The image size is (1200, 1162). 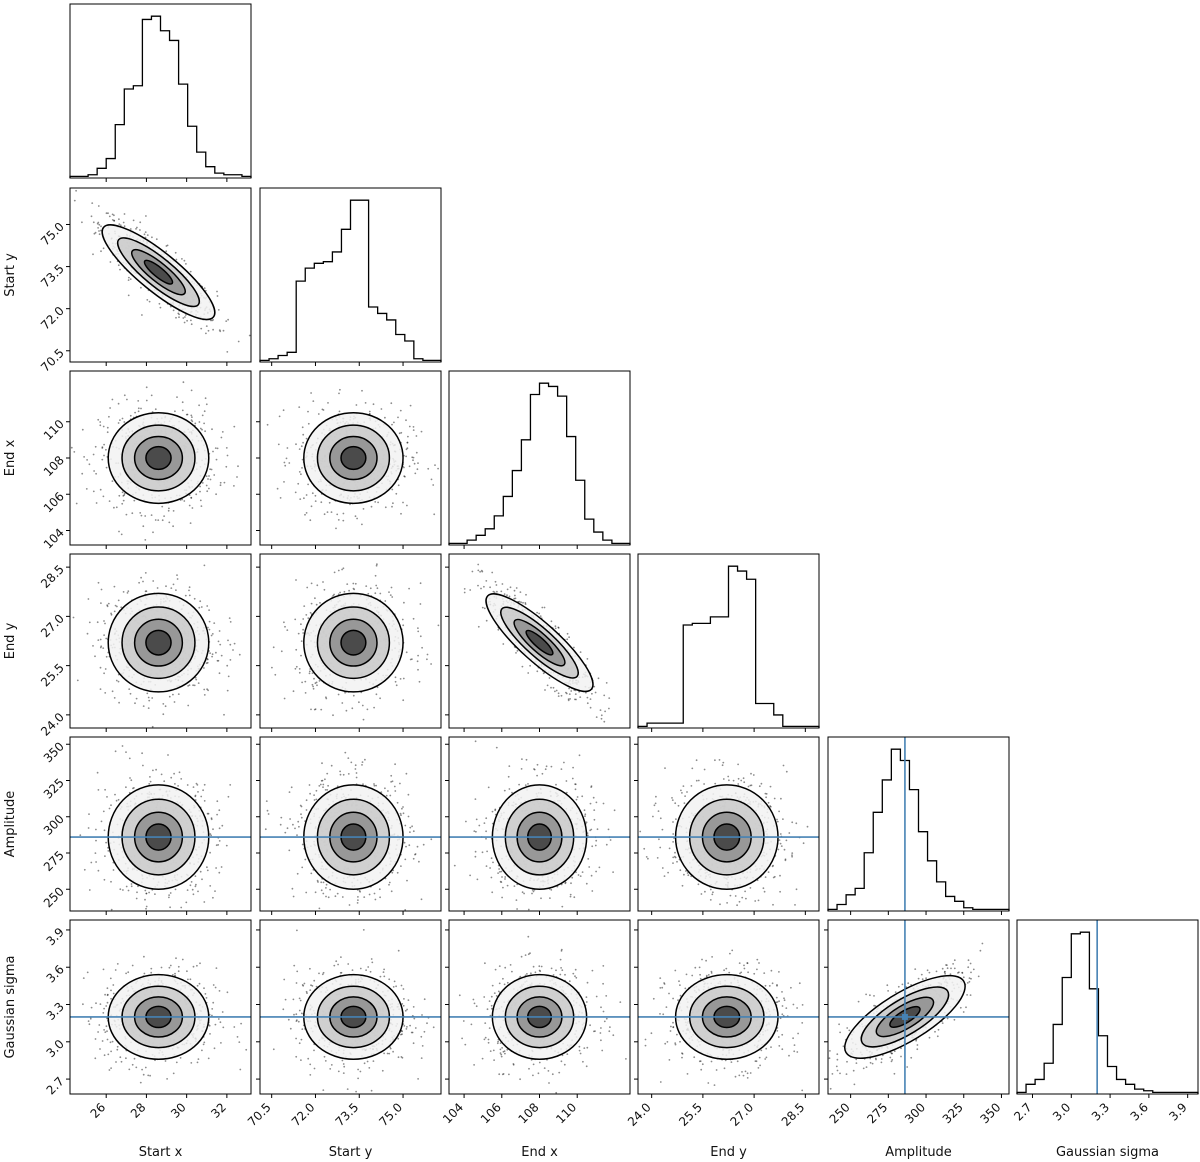 I want to click on panel-end_x-start_x, so click(x=159, y=459).